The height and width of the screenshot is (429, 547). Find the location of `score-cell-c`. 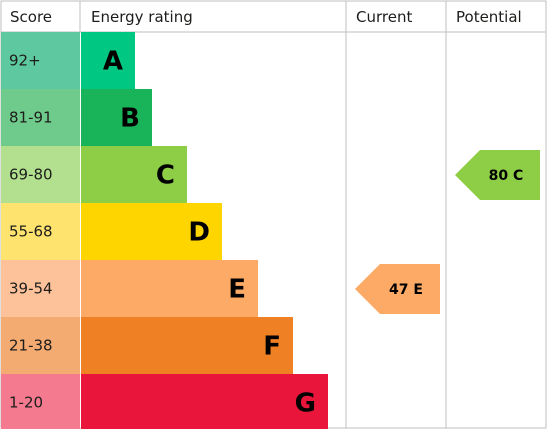

score-cell-c is located at coordinates (40, 174).